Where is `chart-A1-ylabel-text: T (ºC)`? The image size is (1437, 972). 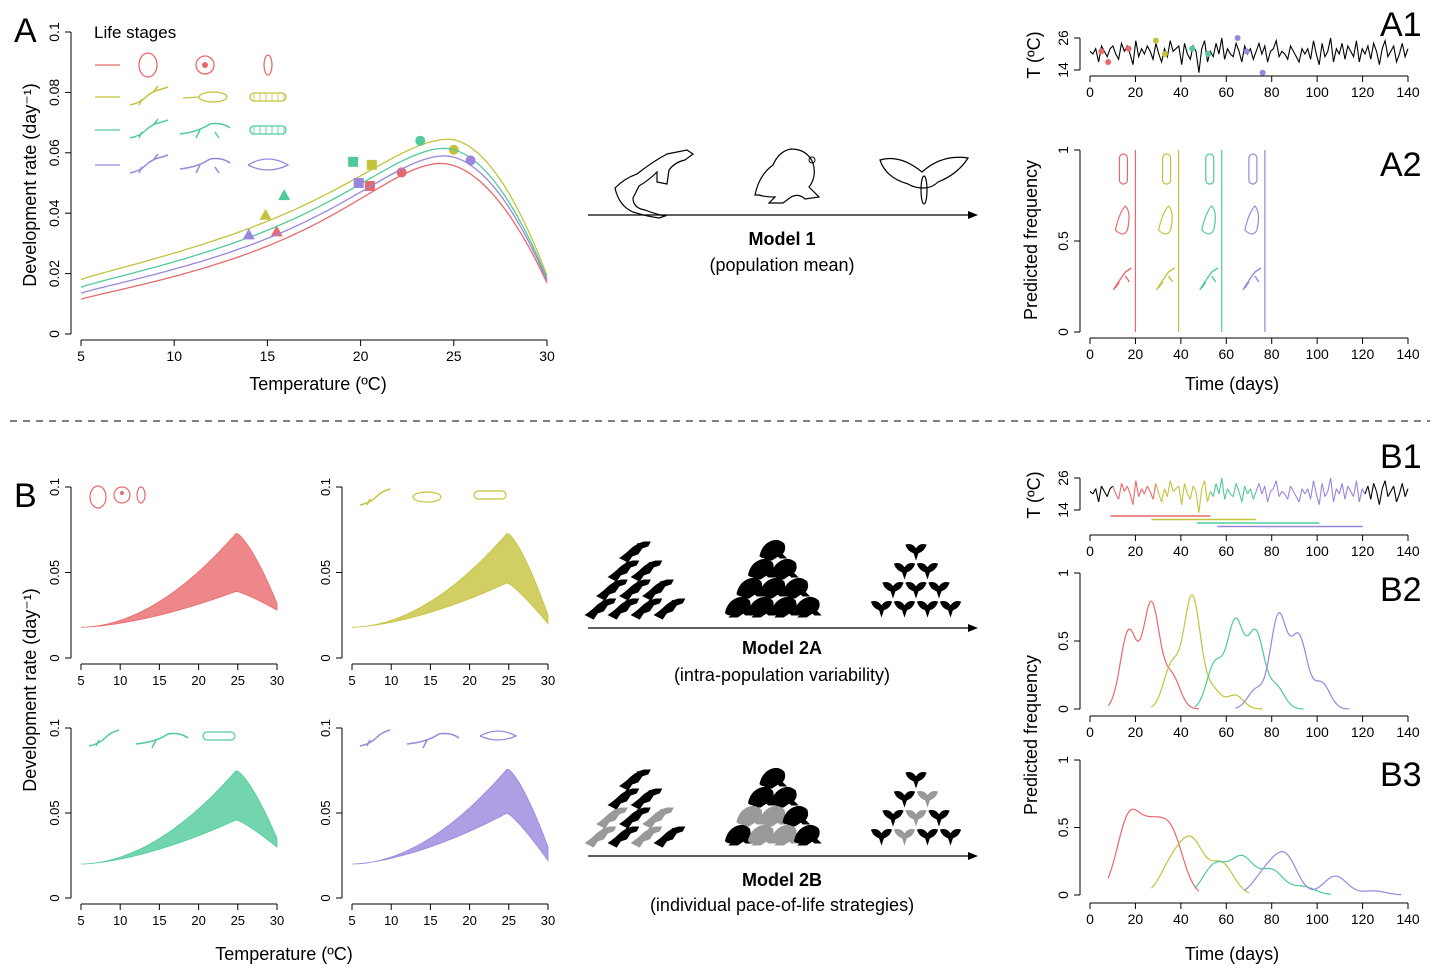 chart-A1-ylabel-text: T (ºC) is located at coordinates (1034, 54).